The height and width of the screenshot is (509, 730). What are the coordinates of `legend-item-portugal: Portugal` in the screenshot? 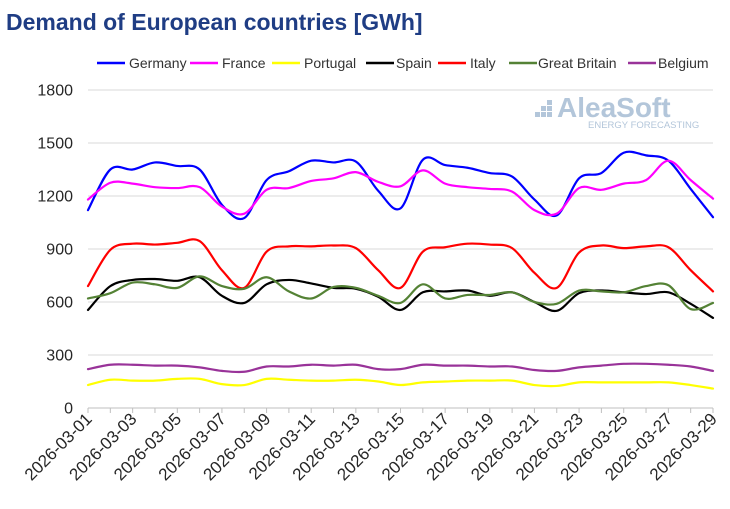 It's located at (314, 63).